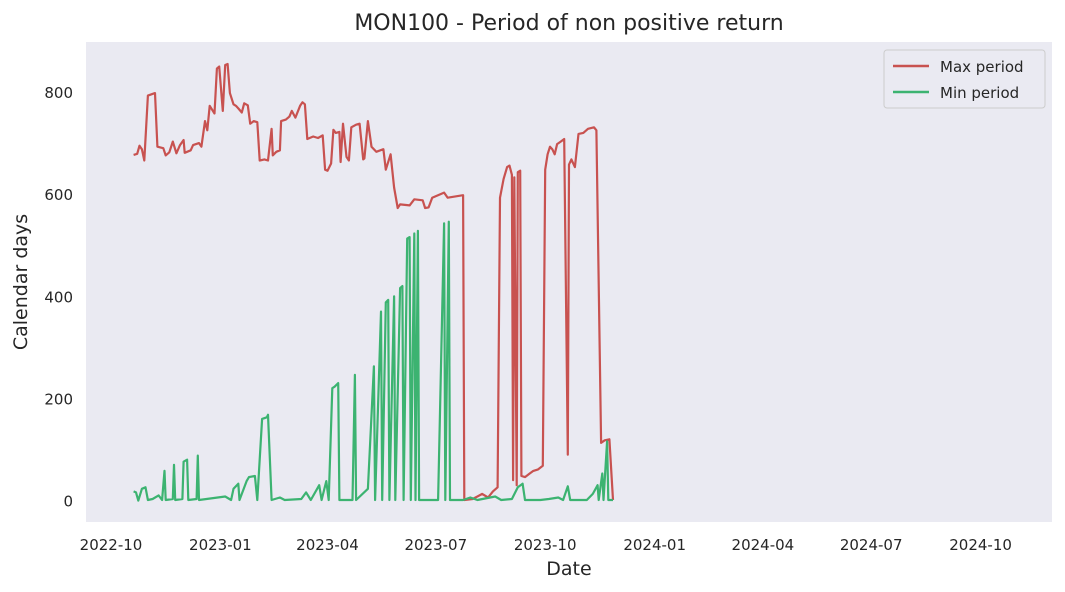  Describe the element at coordinates (111, 545) in the screenshot. I see `x-tick-label: 2022-10` at that location.